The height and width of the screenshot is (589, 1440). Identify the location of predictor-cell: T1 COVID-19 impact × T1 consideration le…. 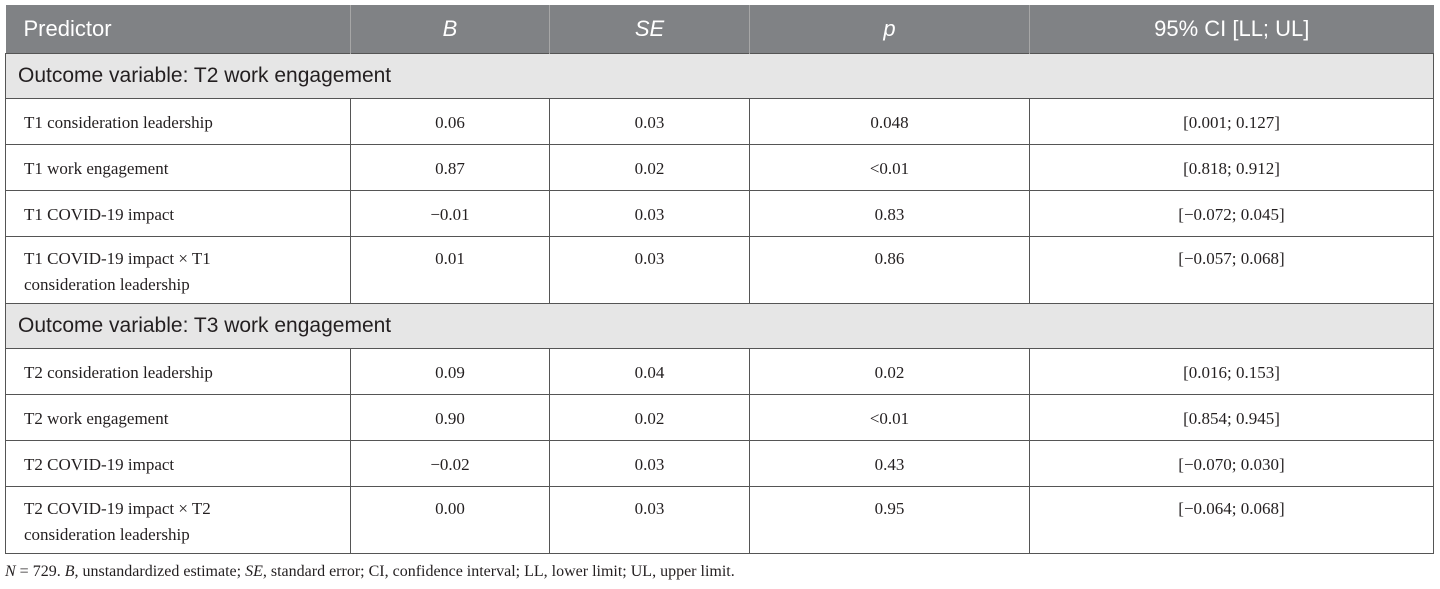
(178, 270).